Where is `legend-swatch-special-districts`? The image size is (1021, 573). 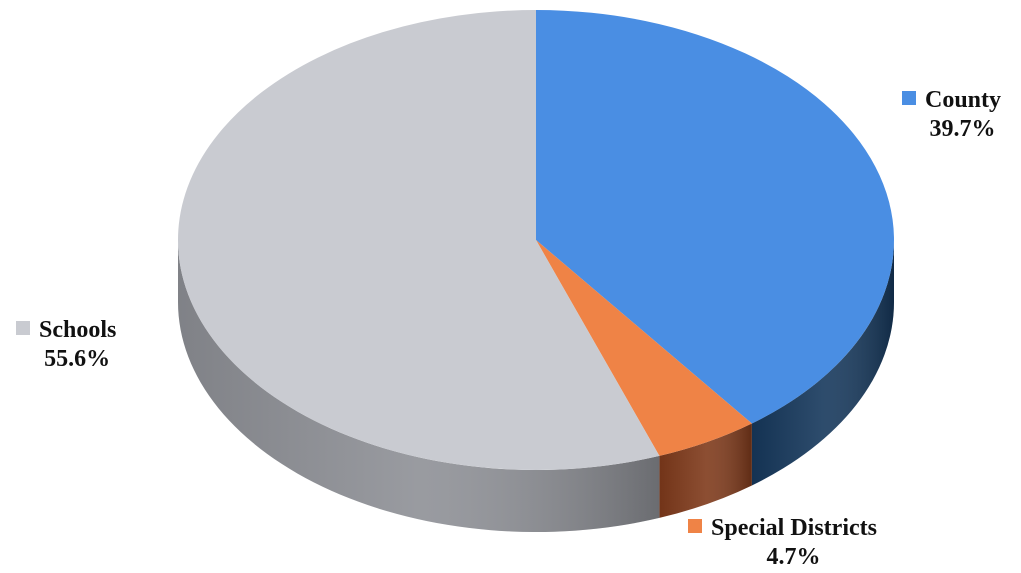 legend-swatch-special-districts is located at coordinates (695, 526).